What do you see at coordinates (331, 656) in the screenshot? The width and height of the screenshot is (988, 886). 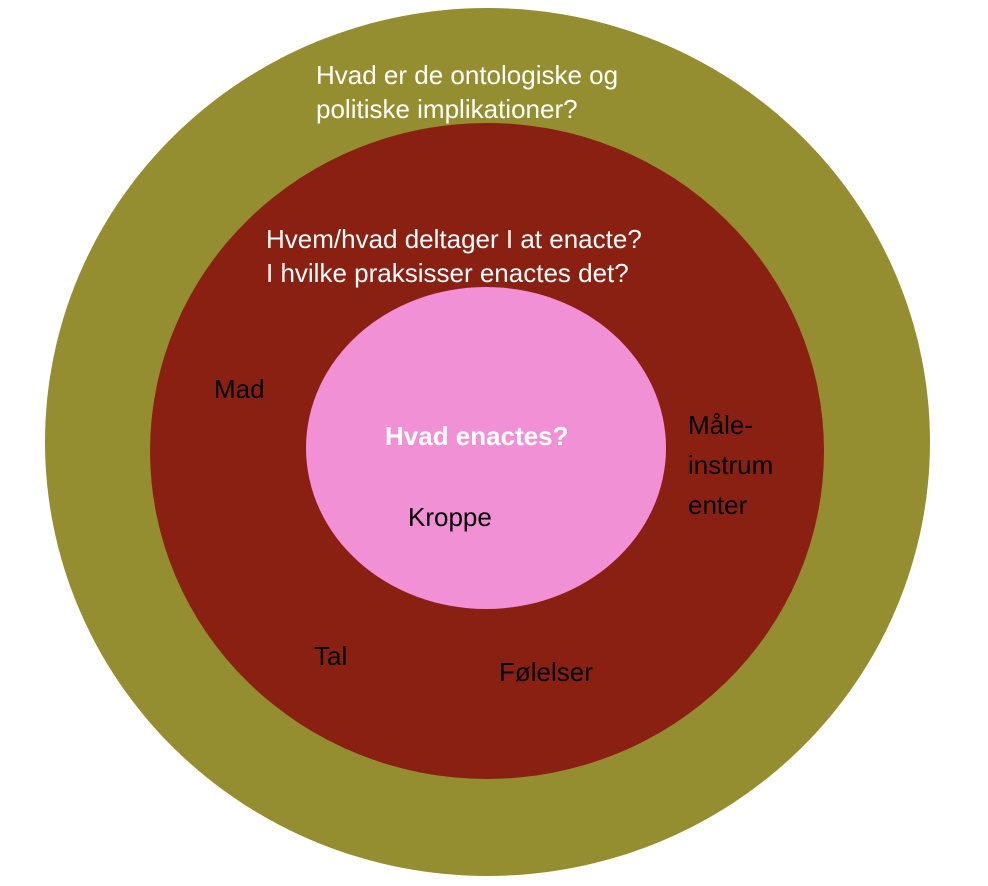 I see `item-tal: Tal` at bounding box center [331, 656].